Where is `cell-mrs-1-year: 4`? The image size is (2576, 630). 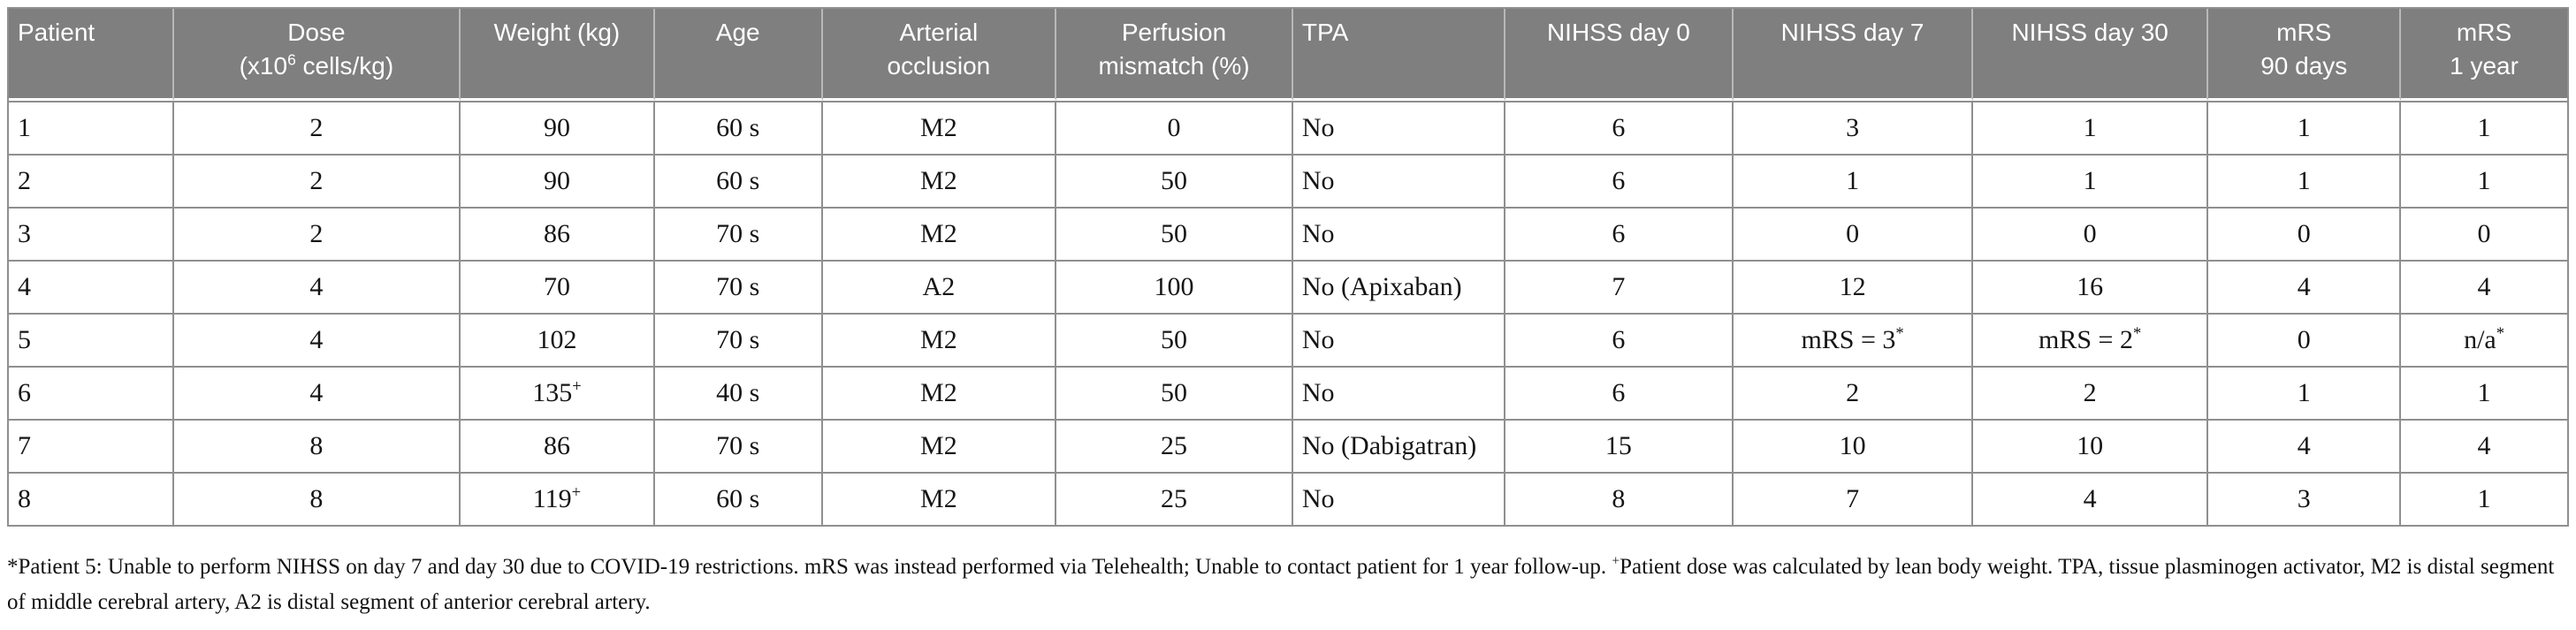
cell-mrs-1-year: 4 is located at coordinates (2484, 286).